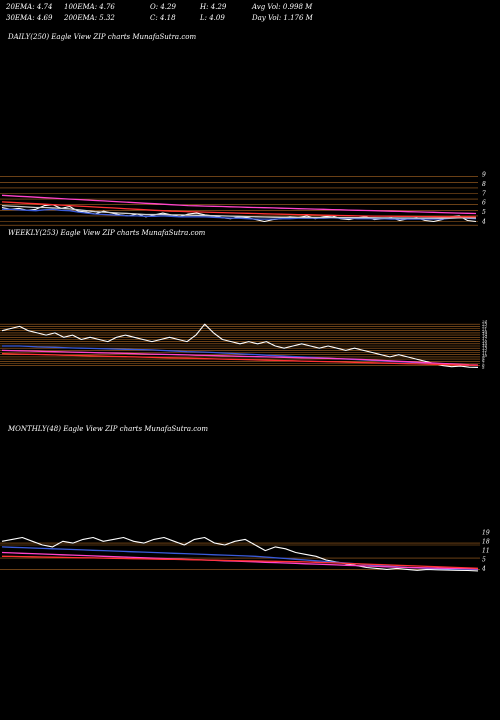 Image resolution: width=500 pixels, height=720 pixels. I want to click on y-tick-label: 21, so click(484, 328).